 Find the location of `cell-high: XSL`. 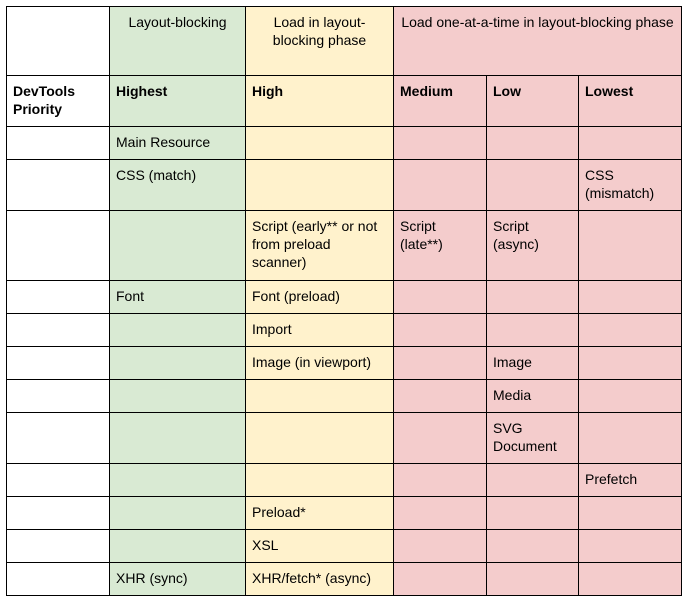

cell-high: XSL is located at coordinates (319, 546).